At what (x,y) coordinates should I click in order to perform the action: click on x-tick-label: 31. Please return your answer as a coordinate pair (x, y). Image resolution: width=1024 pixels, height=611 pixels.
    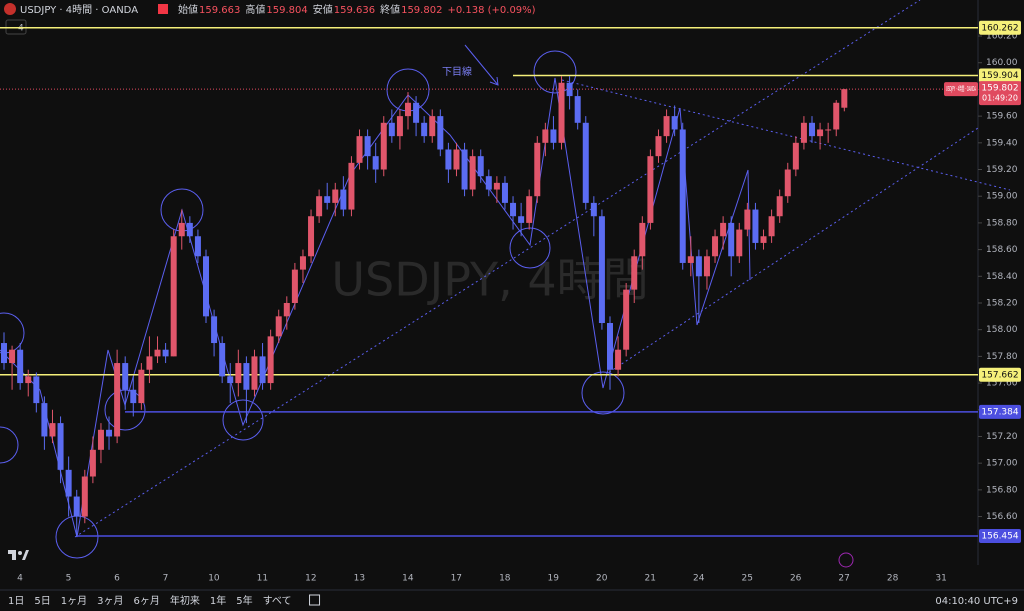
    Looking at the image, I should click on (940, 579).